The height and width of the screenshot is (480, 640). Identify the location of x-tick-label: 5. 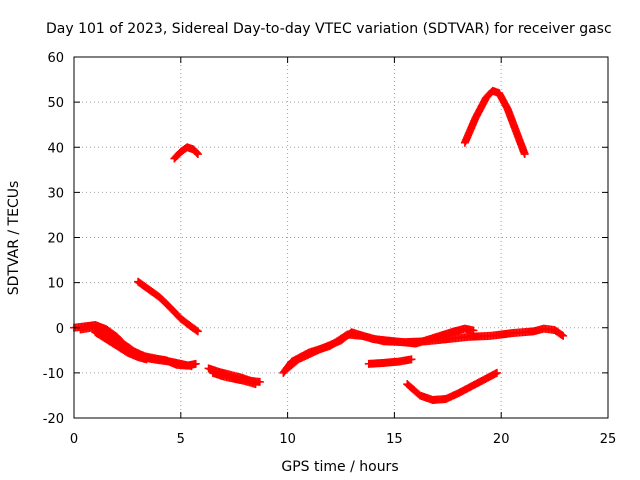
(181, 439).